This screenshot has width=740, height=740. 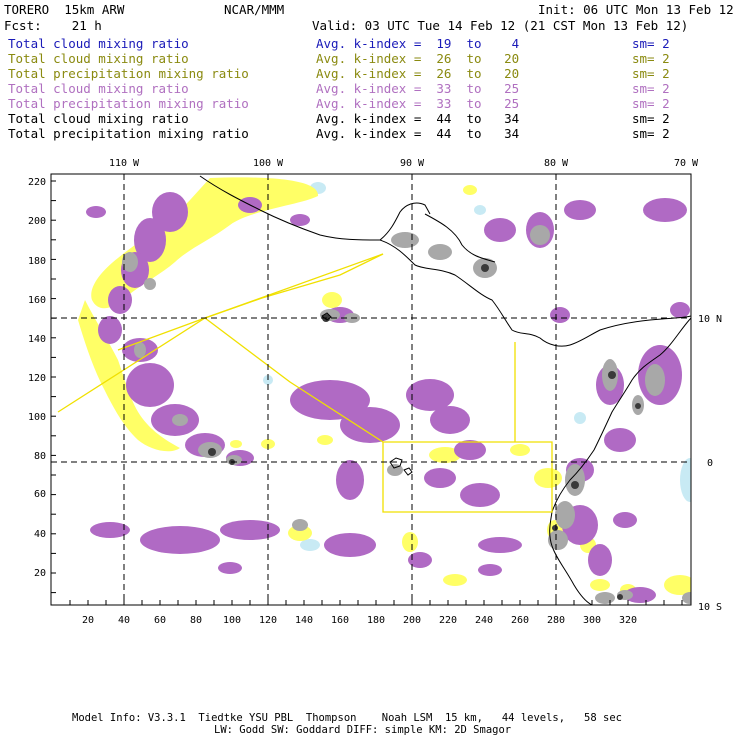 I want to click on init-time: Init: 06 UTC Mon 13 Feb 12, so click(x=636, y=9).